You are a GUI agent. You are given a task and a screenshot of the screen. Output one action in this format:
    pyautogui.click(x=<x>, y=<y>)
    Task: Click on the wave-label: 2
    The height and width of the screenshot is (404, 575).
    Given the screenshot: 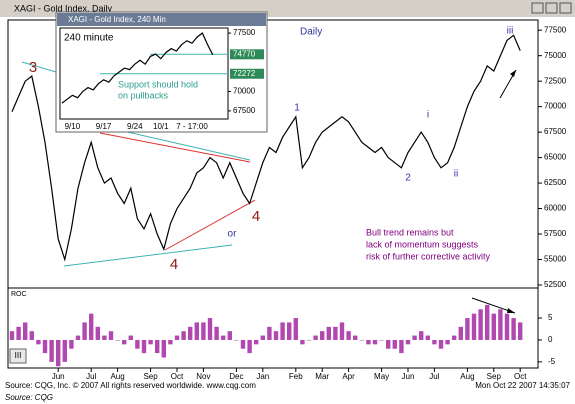 What is the action you would take?
    pyautogui.click(x=408, y=178)
    